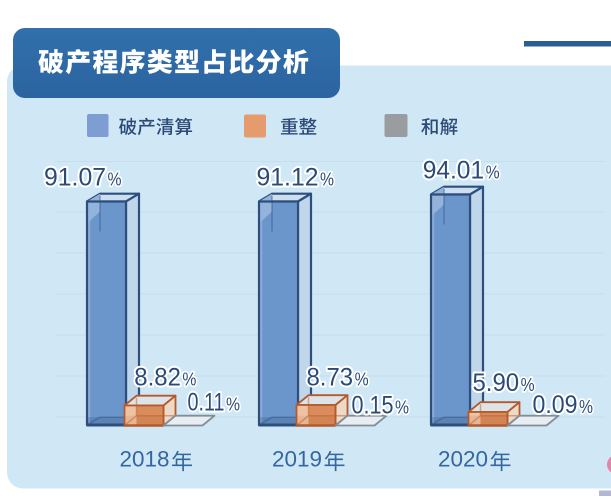  I want to click on svg-text: 8.73, so click(330, 378).